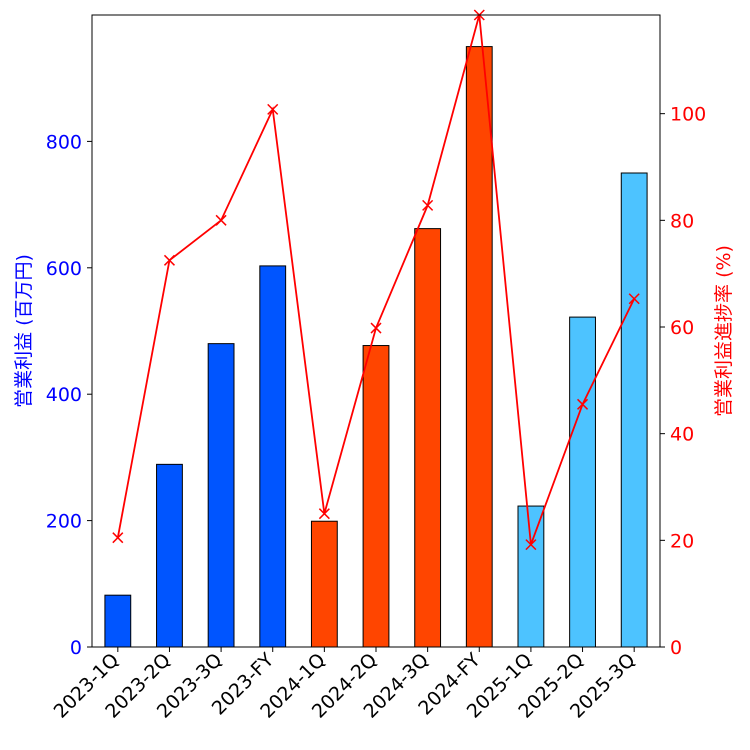 This screenshot has width=750, height=750. What do you see at coordinates (688, 115) in the screenshot?
I see `right-tick-label: 100` at bounding box center [688, 115].